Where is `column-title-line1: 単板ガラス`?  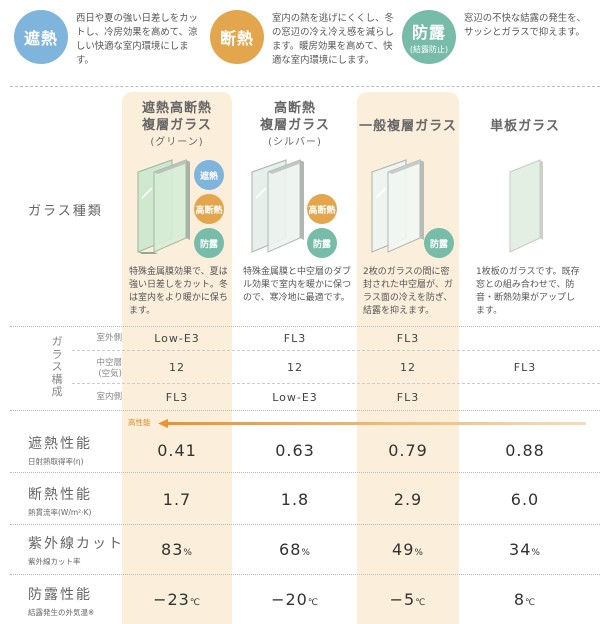
column-title-line1: 単板ガラス is located at coordinates (525, 126).